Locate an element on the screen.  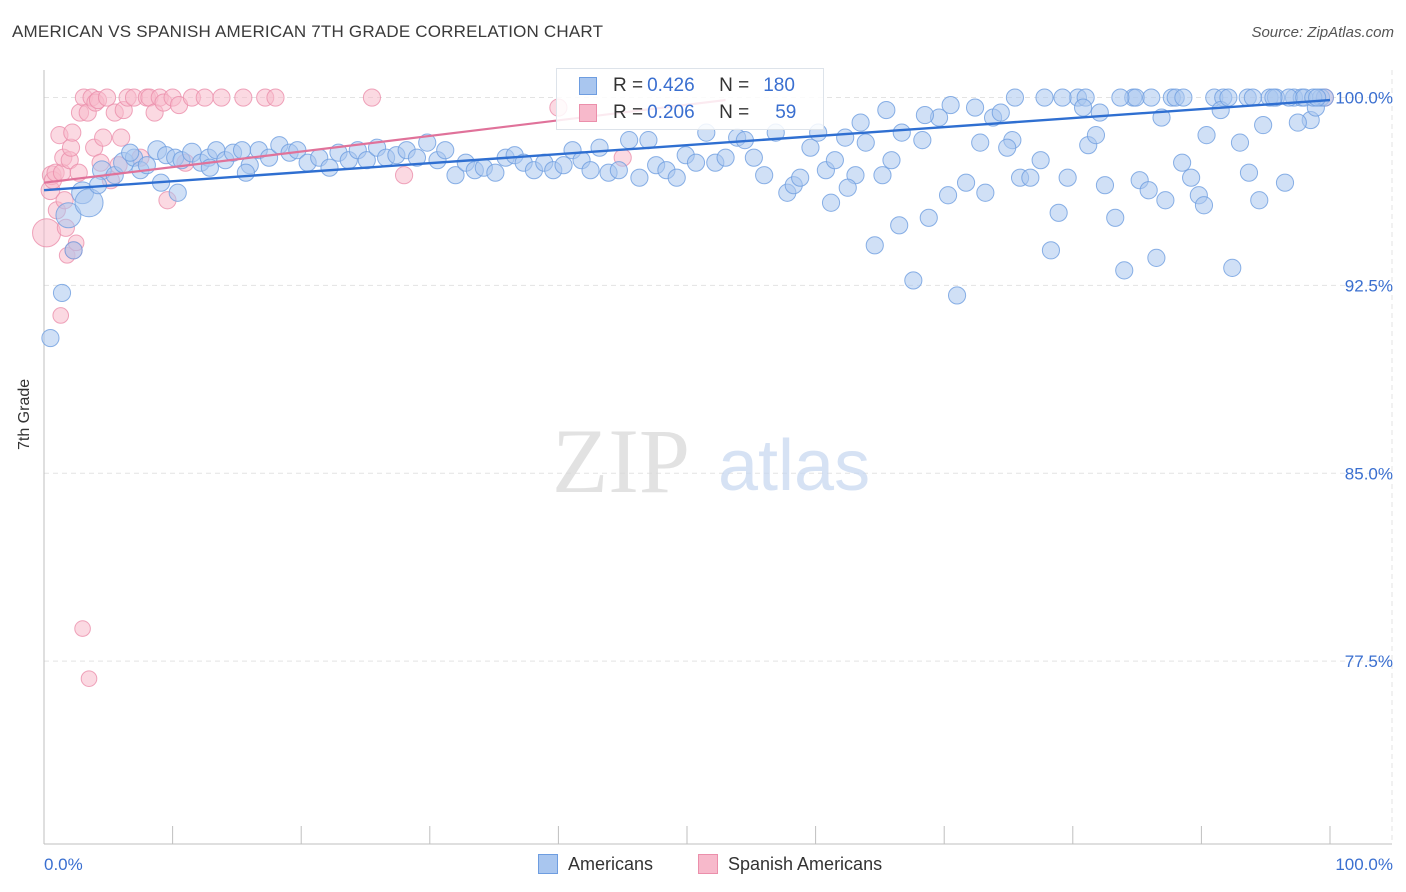
x-tick-label: 0.0% is located at coordinates (63, 864).